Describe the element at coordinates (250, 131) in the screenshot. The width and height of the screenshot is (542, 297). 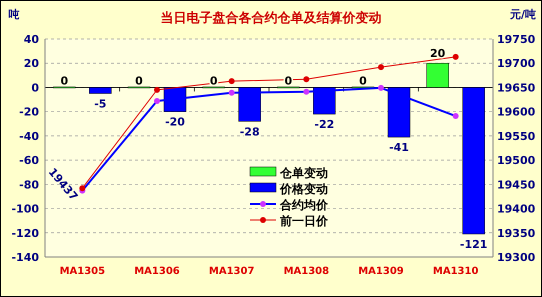
I see `data-label: -28` at that location.